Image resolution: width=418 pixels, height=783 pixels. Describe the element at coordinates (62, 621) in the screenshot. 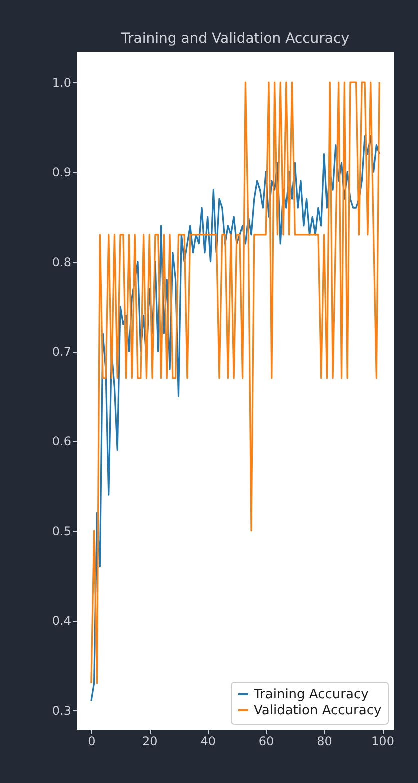

I see `y-tick-label: 0.4` at that location.